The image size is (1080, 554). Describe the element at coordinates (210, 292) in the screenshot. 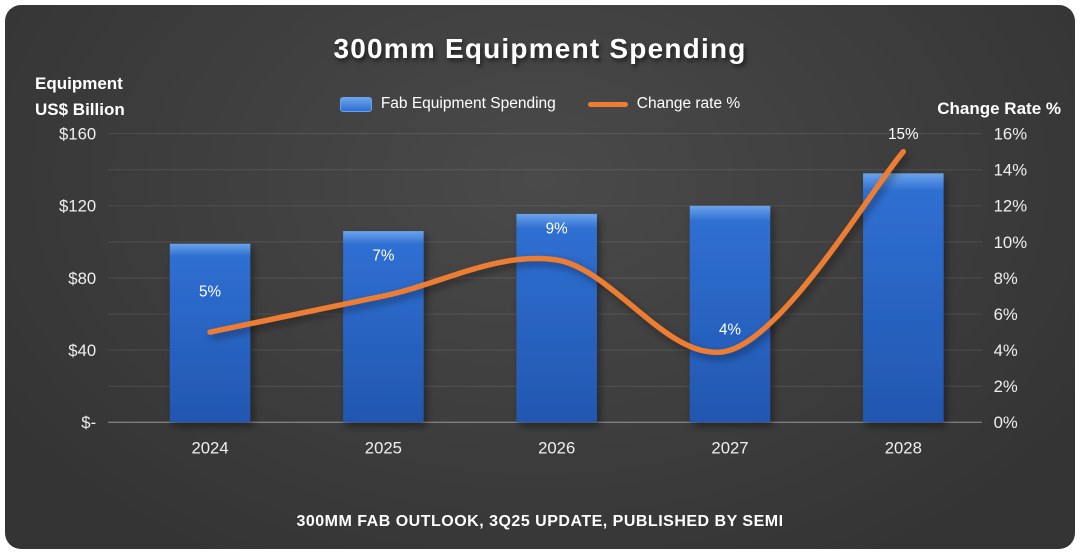

I see `data-label-2024: 5%` at that location.